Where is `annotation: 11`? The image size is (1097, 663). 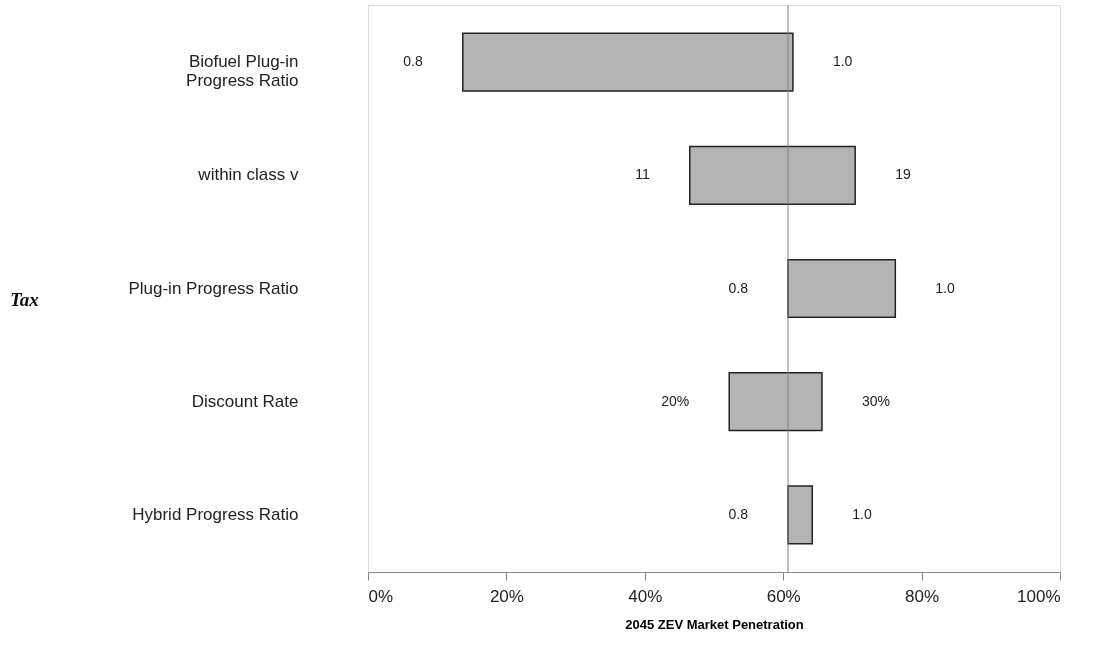
annotation: 11 is located at coordinates (642, 174).